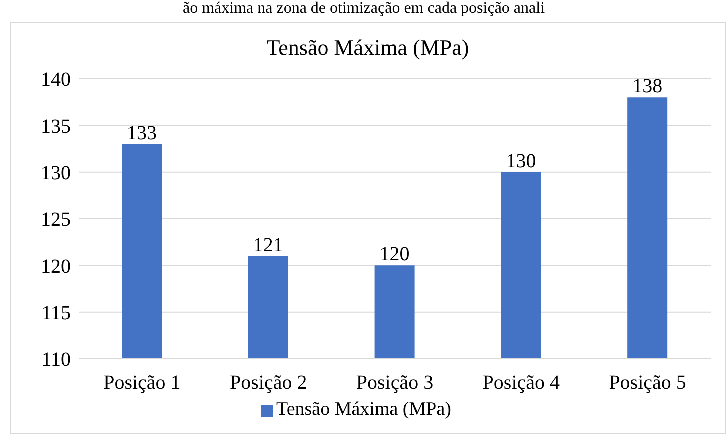 This screenshot has height=436, width=728. What do you see at coordinates (56, 313) in the screenshot?
I see `y-tick-label: 115` at bounding box center [56, 313].